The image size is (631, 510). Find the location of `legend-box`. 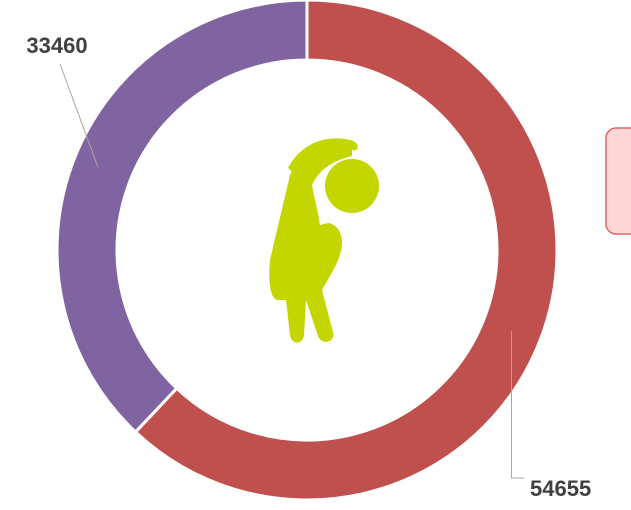

legend-box is located at coordinates (618, 181).